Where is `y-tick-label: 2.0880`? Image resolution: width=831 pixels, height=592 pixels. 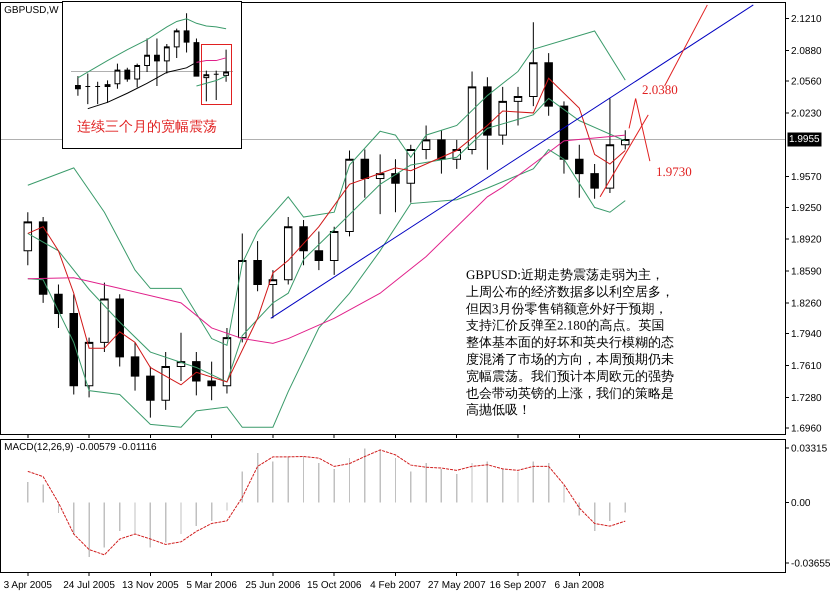
y-tick-label: 2.0880 is located at coordinates (806, 51).